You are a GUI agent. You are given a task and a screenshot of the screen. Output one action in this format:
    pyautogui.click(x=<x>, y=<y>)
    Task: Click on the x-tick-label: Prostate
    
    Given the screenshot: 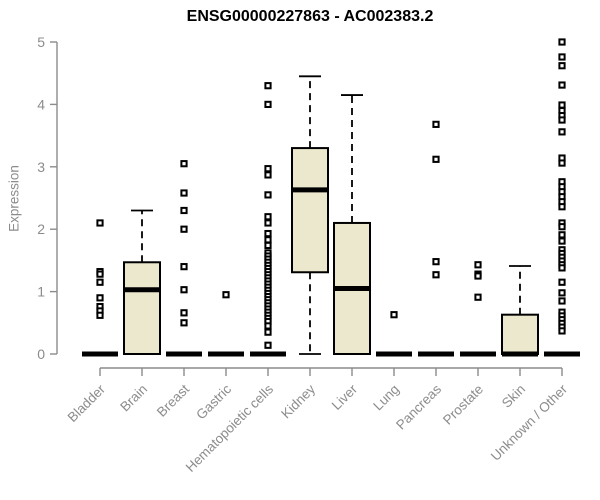 What is the action you would take?
    pyautogui.click(x=463, y=405)
    